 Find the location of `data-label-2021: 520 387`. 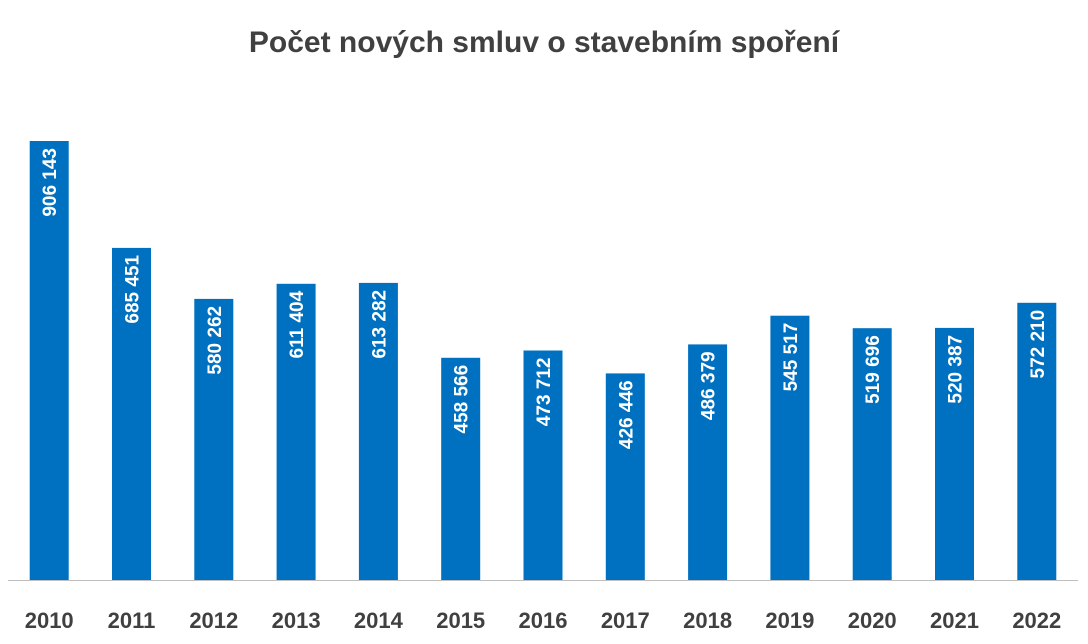

data-label-2021: 520 387 is located at coordinates (956, 369).